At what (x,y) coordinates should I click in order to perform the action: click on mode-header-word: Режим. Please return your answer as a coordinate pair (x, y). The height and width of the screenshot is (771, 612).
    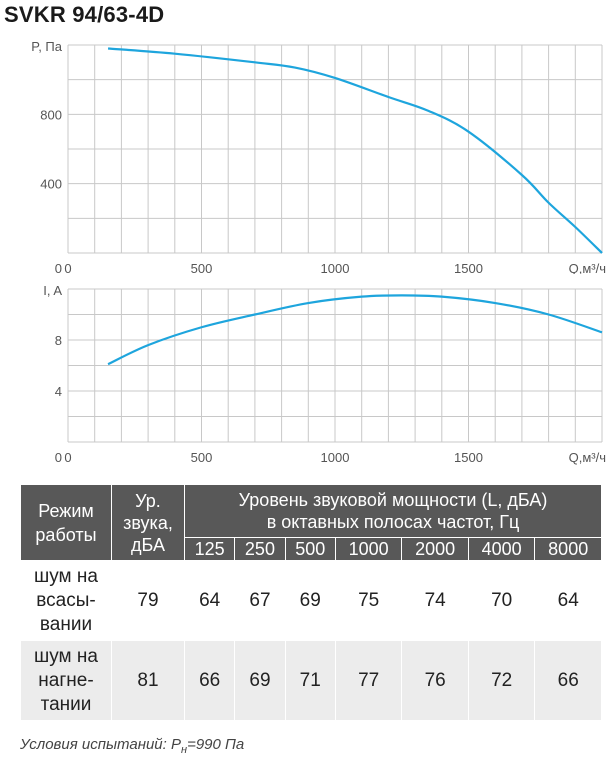
    Looking at the image, I should click on (66, 510).